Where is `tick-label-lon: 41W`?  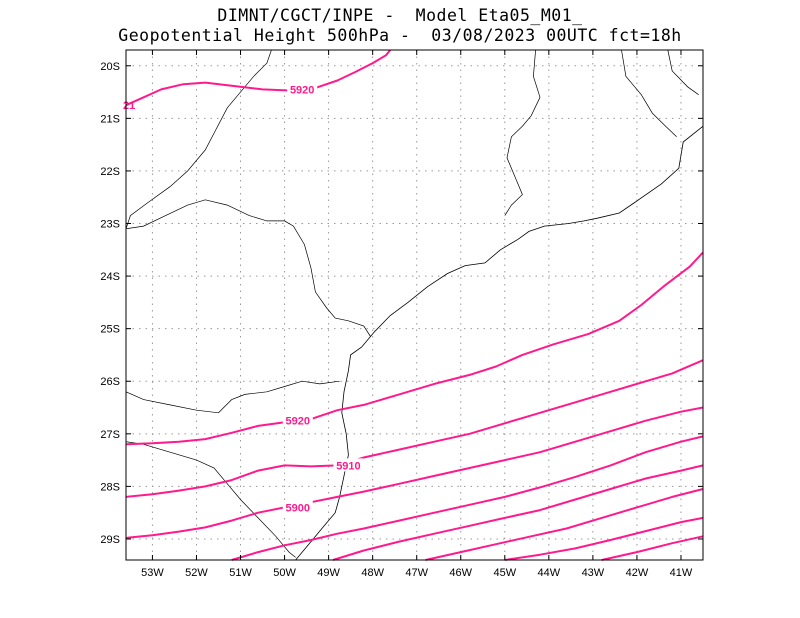 tick-label-lon: 41W is located at coordinates (681, 573).